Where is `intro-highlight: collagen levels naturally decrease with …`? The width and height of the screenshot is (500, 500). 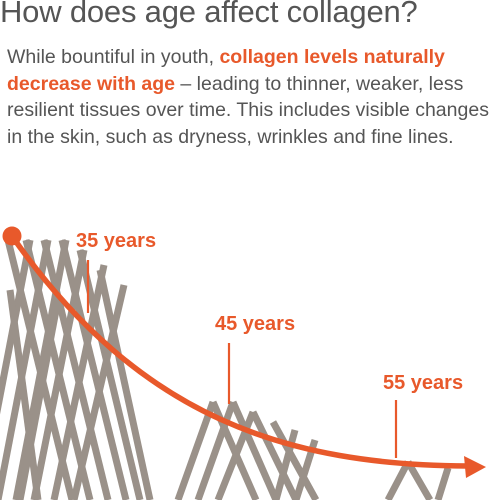 intro-highlight: collagen levels naturally decrease with … is located at coordinates (226, 70).